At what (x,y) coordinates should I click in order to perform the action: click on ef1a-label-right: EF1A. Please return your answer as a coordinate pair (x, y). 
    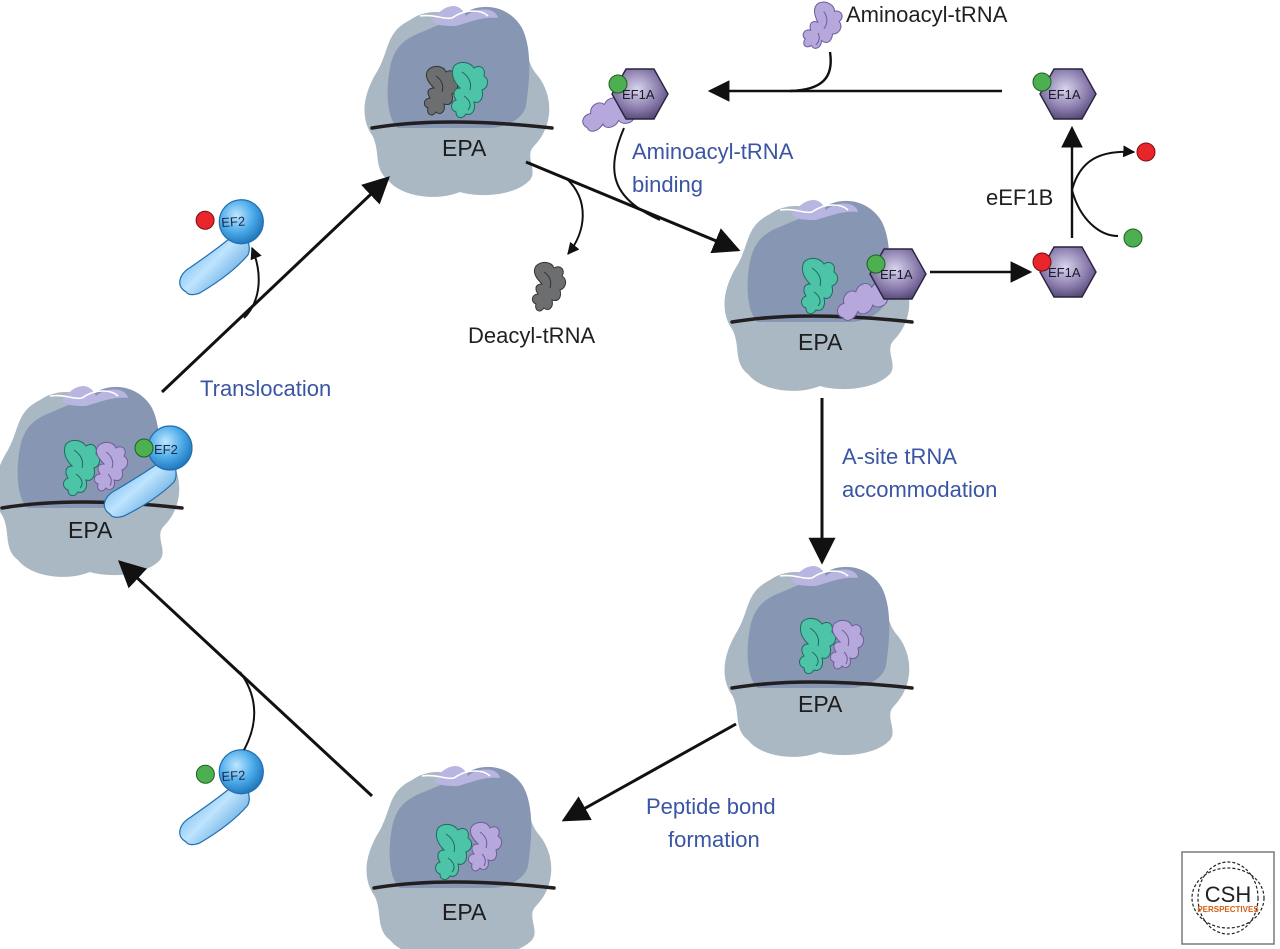
    Looking at the image, I should click on (1064, 272).